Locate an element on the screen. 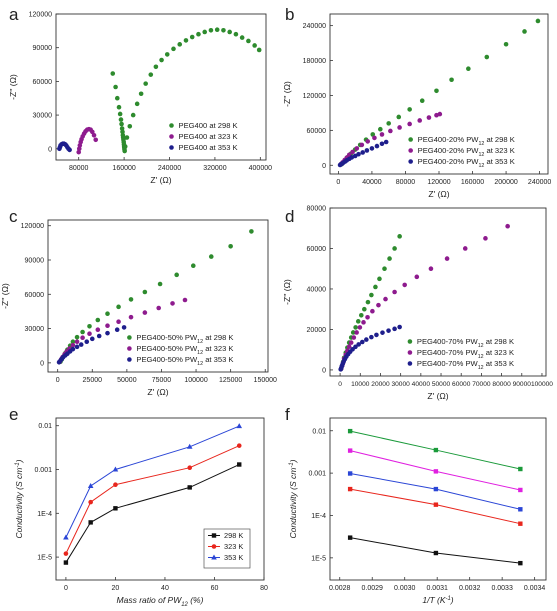 Image resolution: width=557 pixels, height=611 pixels. panel-a-series-1-point is located at coordinates (94, 135).